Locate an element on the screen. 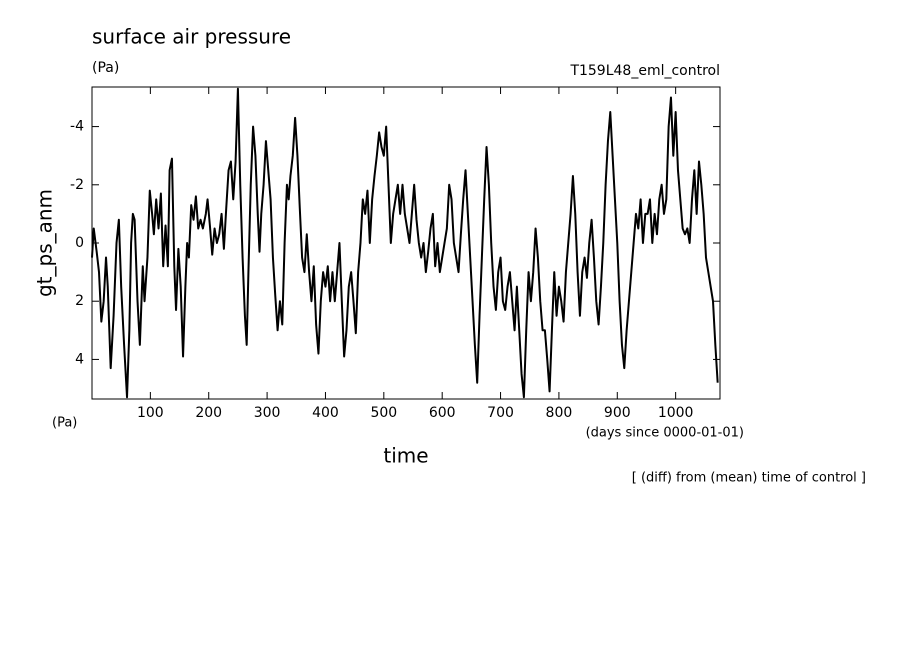  x-tick-label: 700 is located at coordinates (500, 413).